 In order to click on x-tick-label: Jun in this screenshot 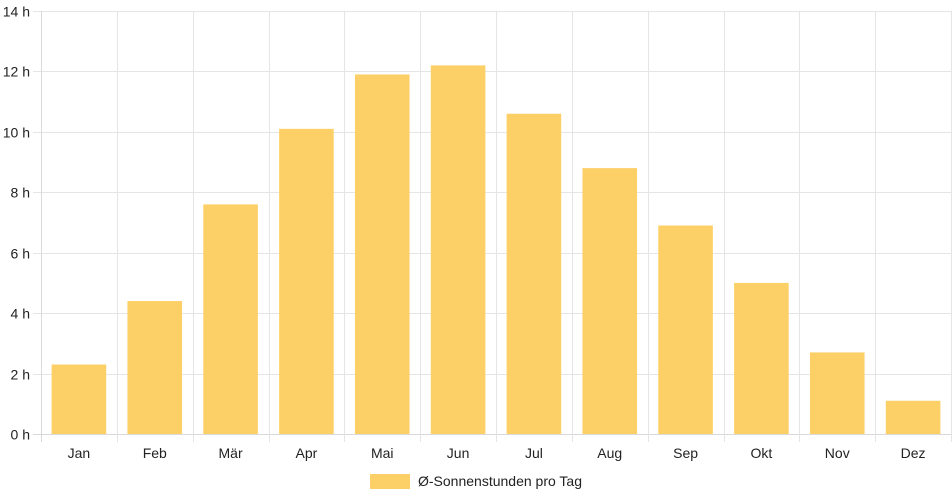, I will do `click(458, 453)`.